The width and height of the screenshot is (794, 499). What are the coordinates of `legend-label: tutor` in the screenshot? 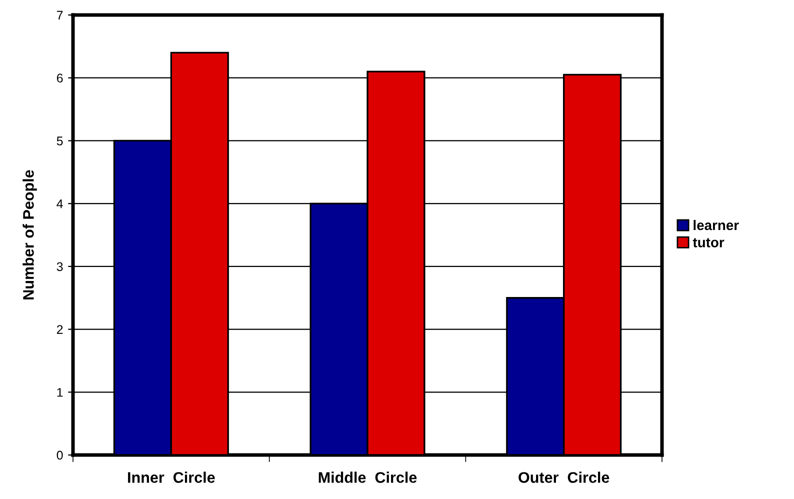 It's located at (708, 243).